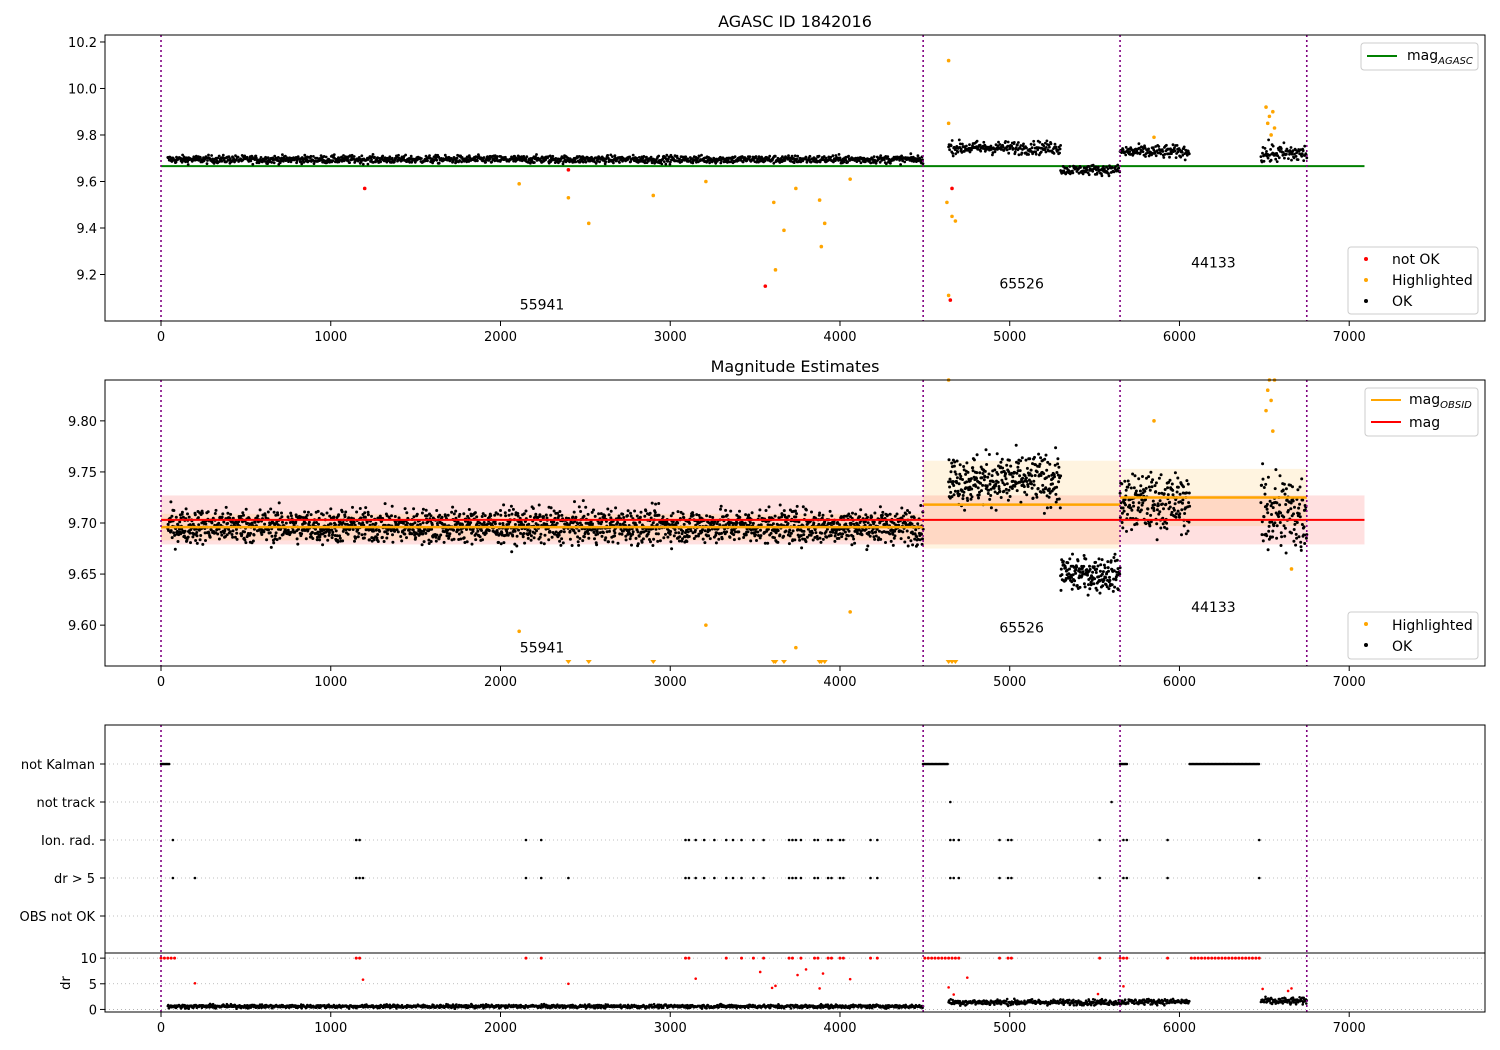 Image resolution: width=1500 pixels, height=1050 pixels. What do you see at coordinates (1413, 280) in the screenshot?
I see `legend-status-p1: not OK Highlighted OK` at bounding box center [1413, 280].